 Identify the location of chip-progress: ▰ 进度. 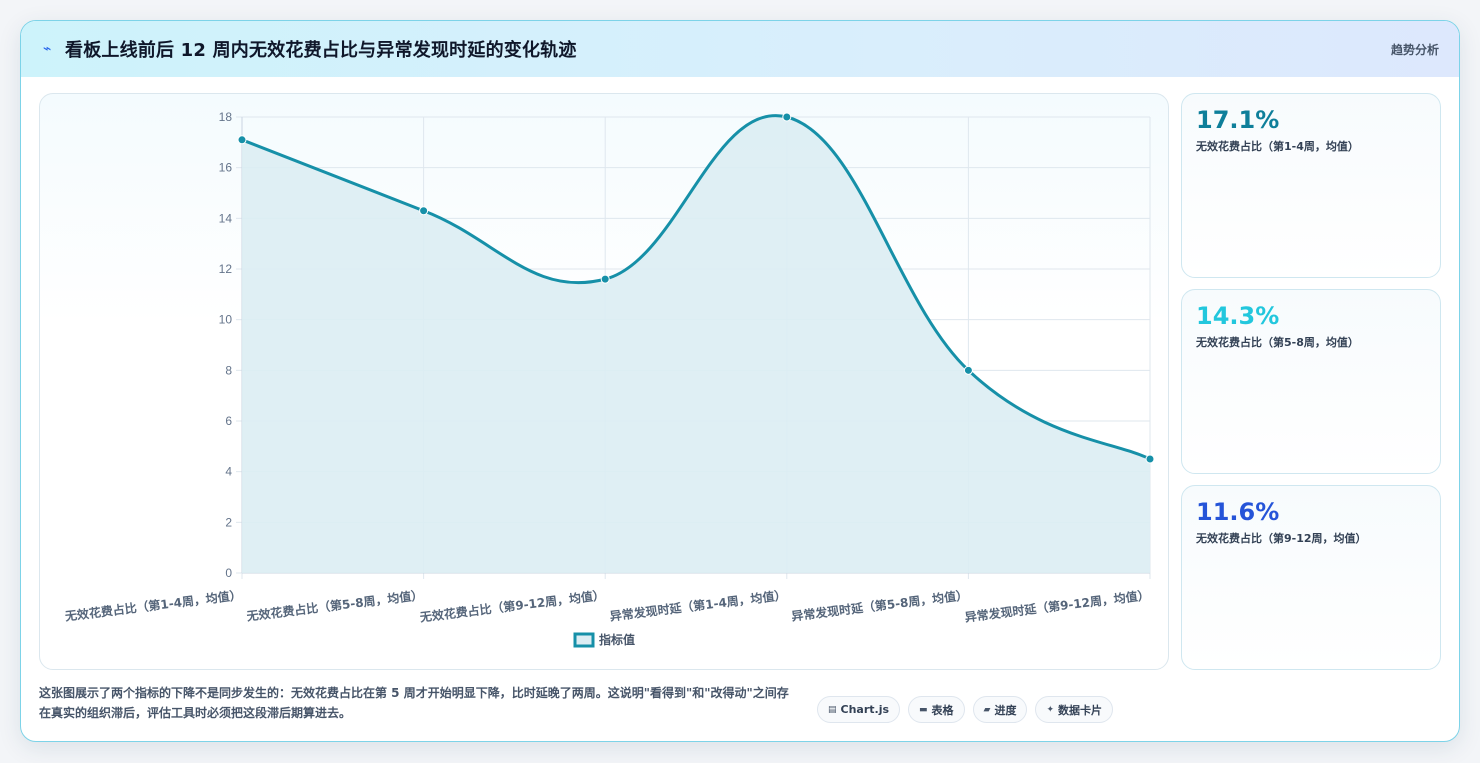
(1000, 709).